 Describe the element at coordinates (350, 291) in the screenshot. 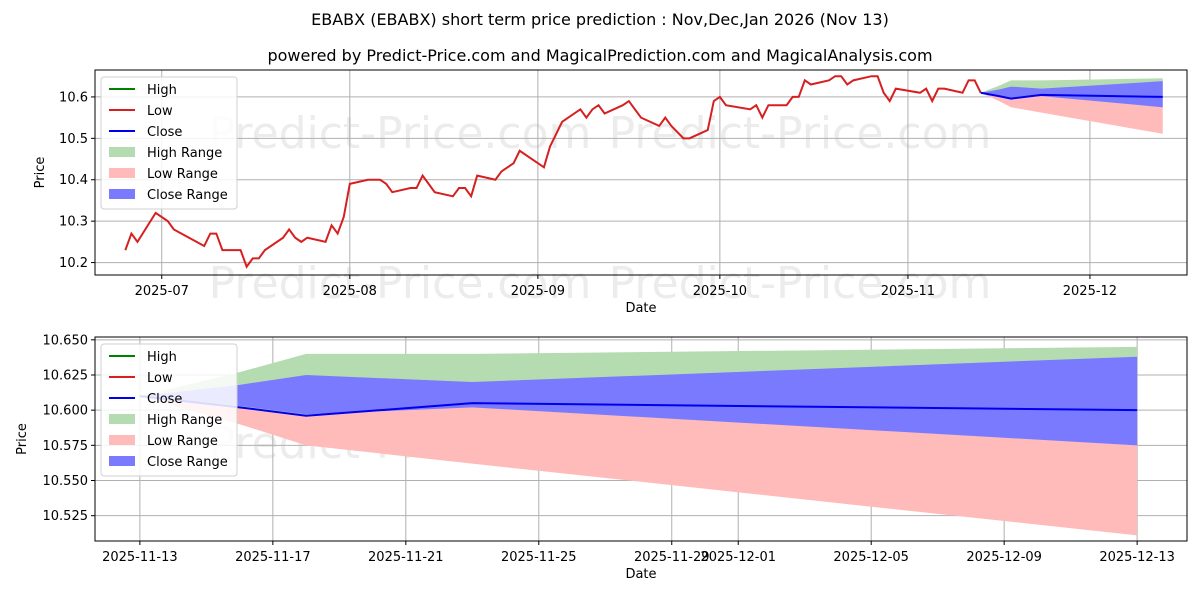

I see `x-tick-label: 2025-08` at that location.